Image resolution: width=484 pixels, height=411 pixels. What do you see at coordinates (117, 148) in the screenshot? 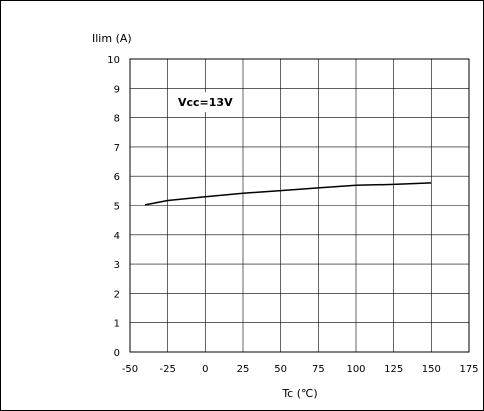
I see `y-tick-label: 7` at bounding box center [117, 148].